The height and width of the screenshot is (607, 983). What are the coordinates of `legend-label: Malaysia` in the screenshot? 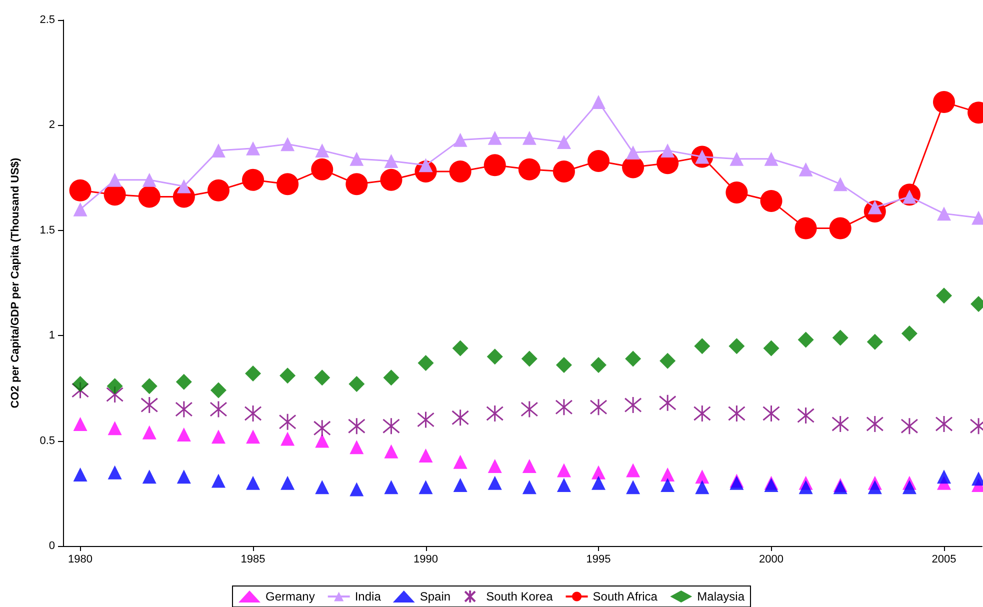 It's located at (721, 597).